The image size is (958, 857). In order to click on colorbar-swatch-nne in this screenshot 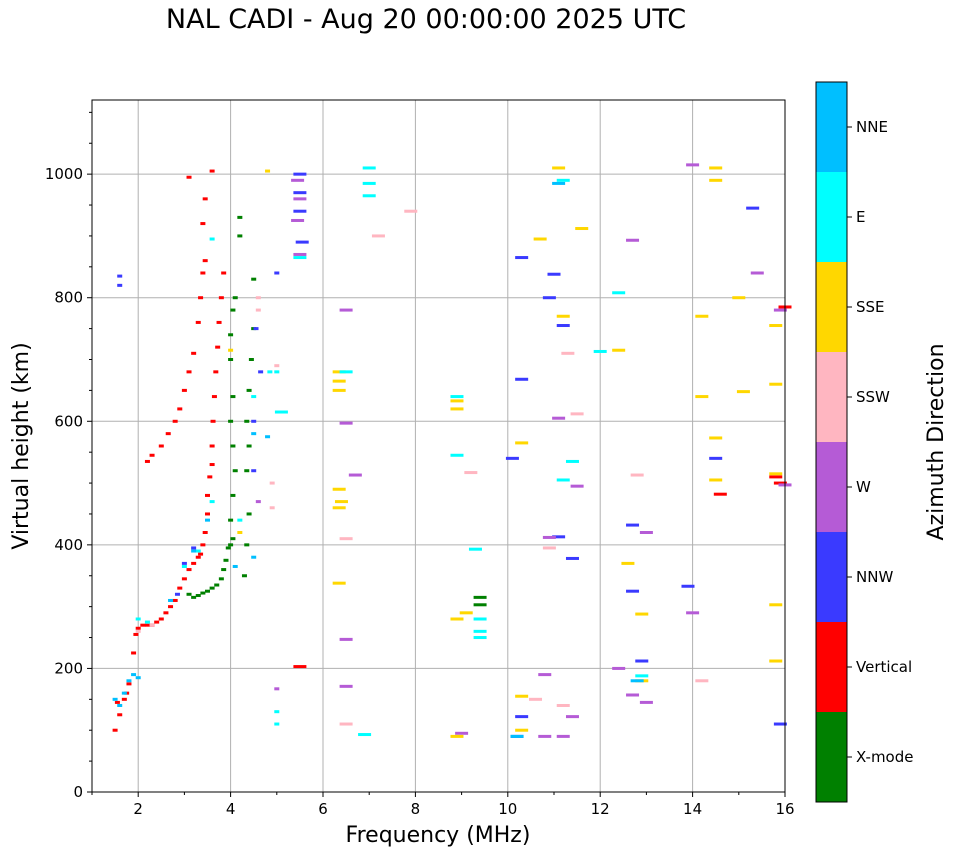, I will do `click(831, 127)`.